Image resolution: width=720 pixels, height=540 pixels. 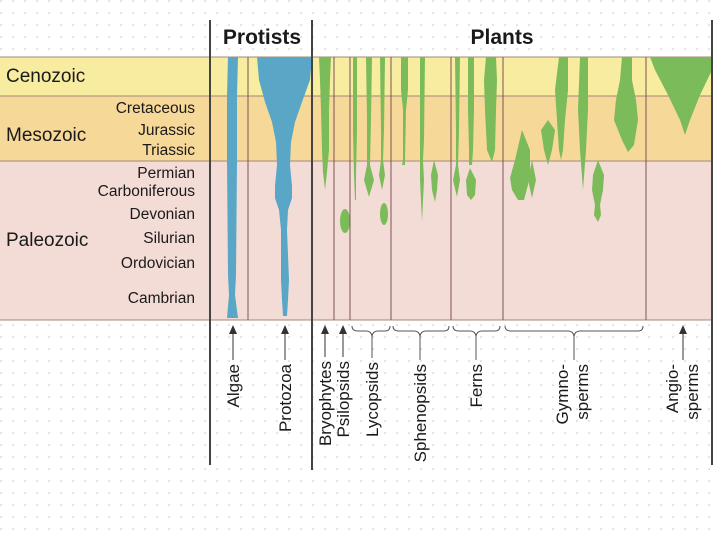 What do you see at coordinates (583, 123) in the screenshot?
I see `gymnosperms-range-e` at bounding box center [583, 123].